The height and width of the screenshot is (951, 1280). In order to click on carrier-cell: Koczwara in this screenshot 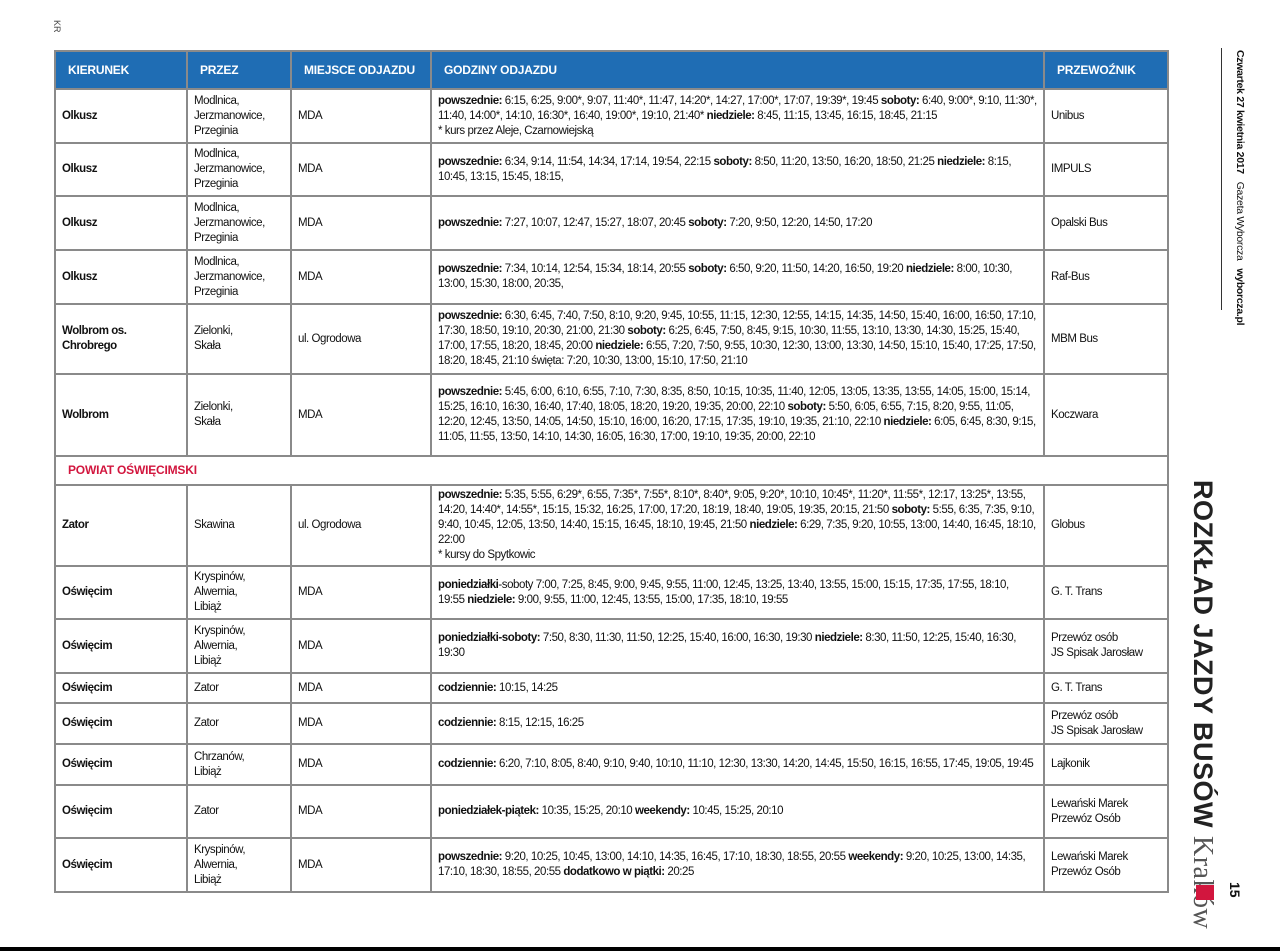, I will do `click(1106, 415)`.